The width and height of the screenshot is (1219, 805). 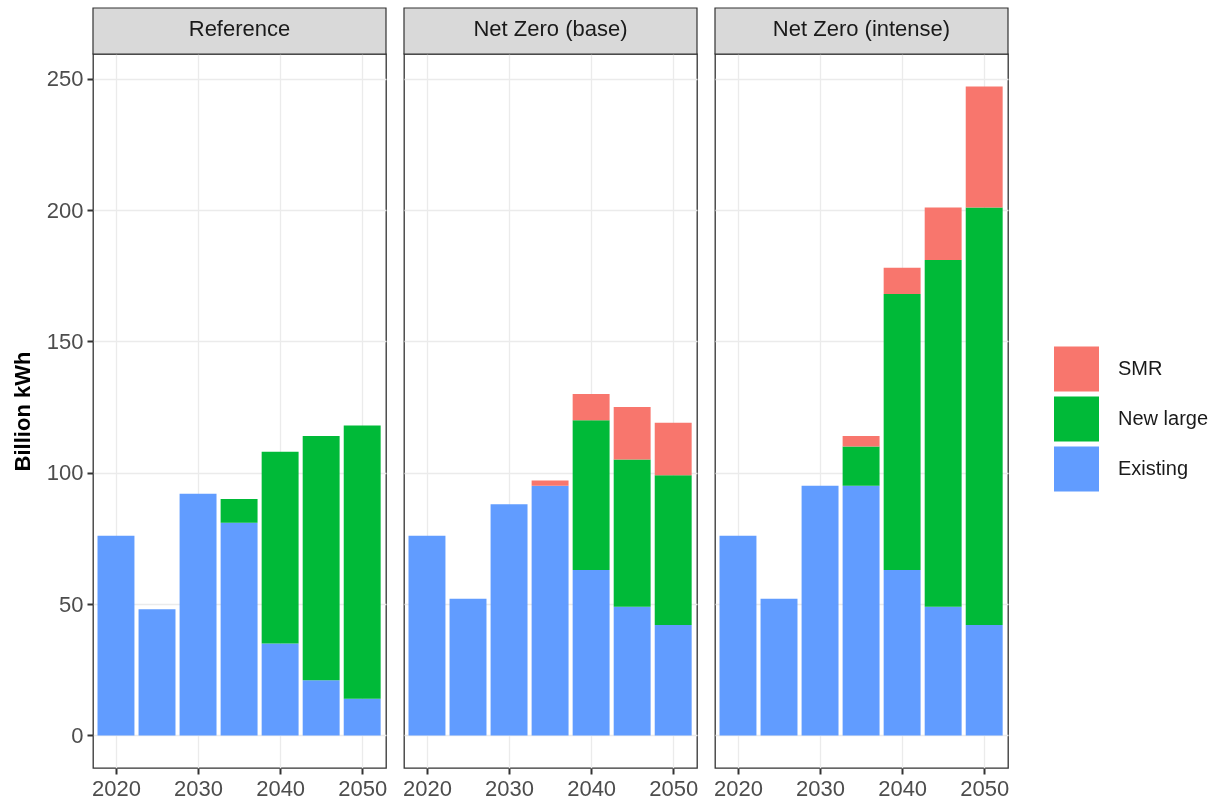 I want to click on chart-title: Net Zero (intense), so click(x=861, y=29).